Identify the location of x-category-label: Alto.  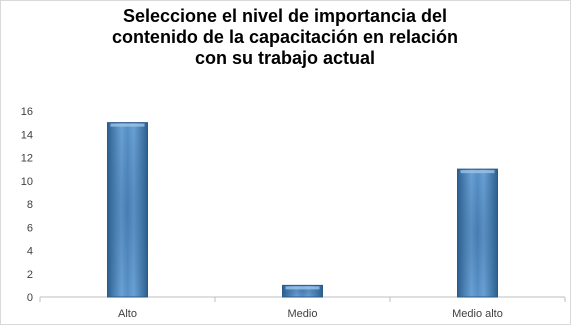
(127, 314).